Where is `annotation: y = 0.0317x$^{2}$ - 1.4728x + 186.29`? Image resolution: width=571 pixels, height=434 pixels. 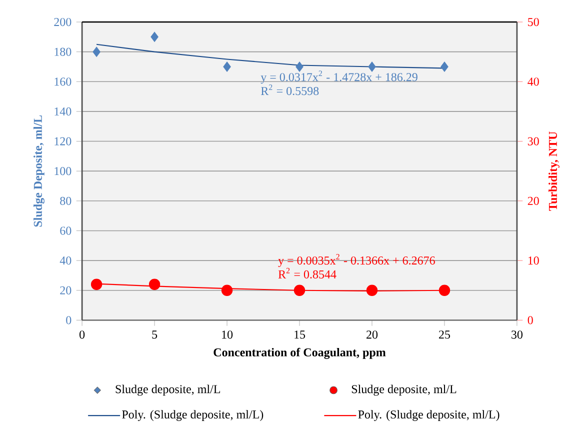 annotation: y = 0.0317x$^{2}$ - 1.4728x + 186.29 is located at coordinates (339, 77).